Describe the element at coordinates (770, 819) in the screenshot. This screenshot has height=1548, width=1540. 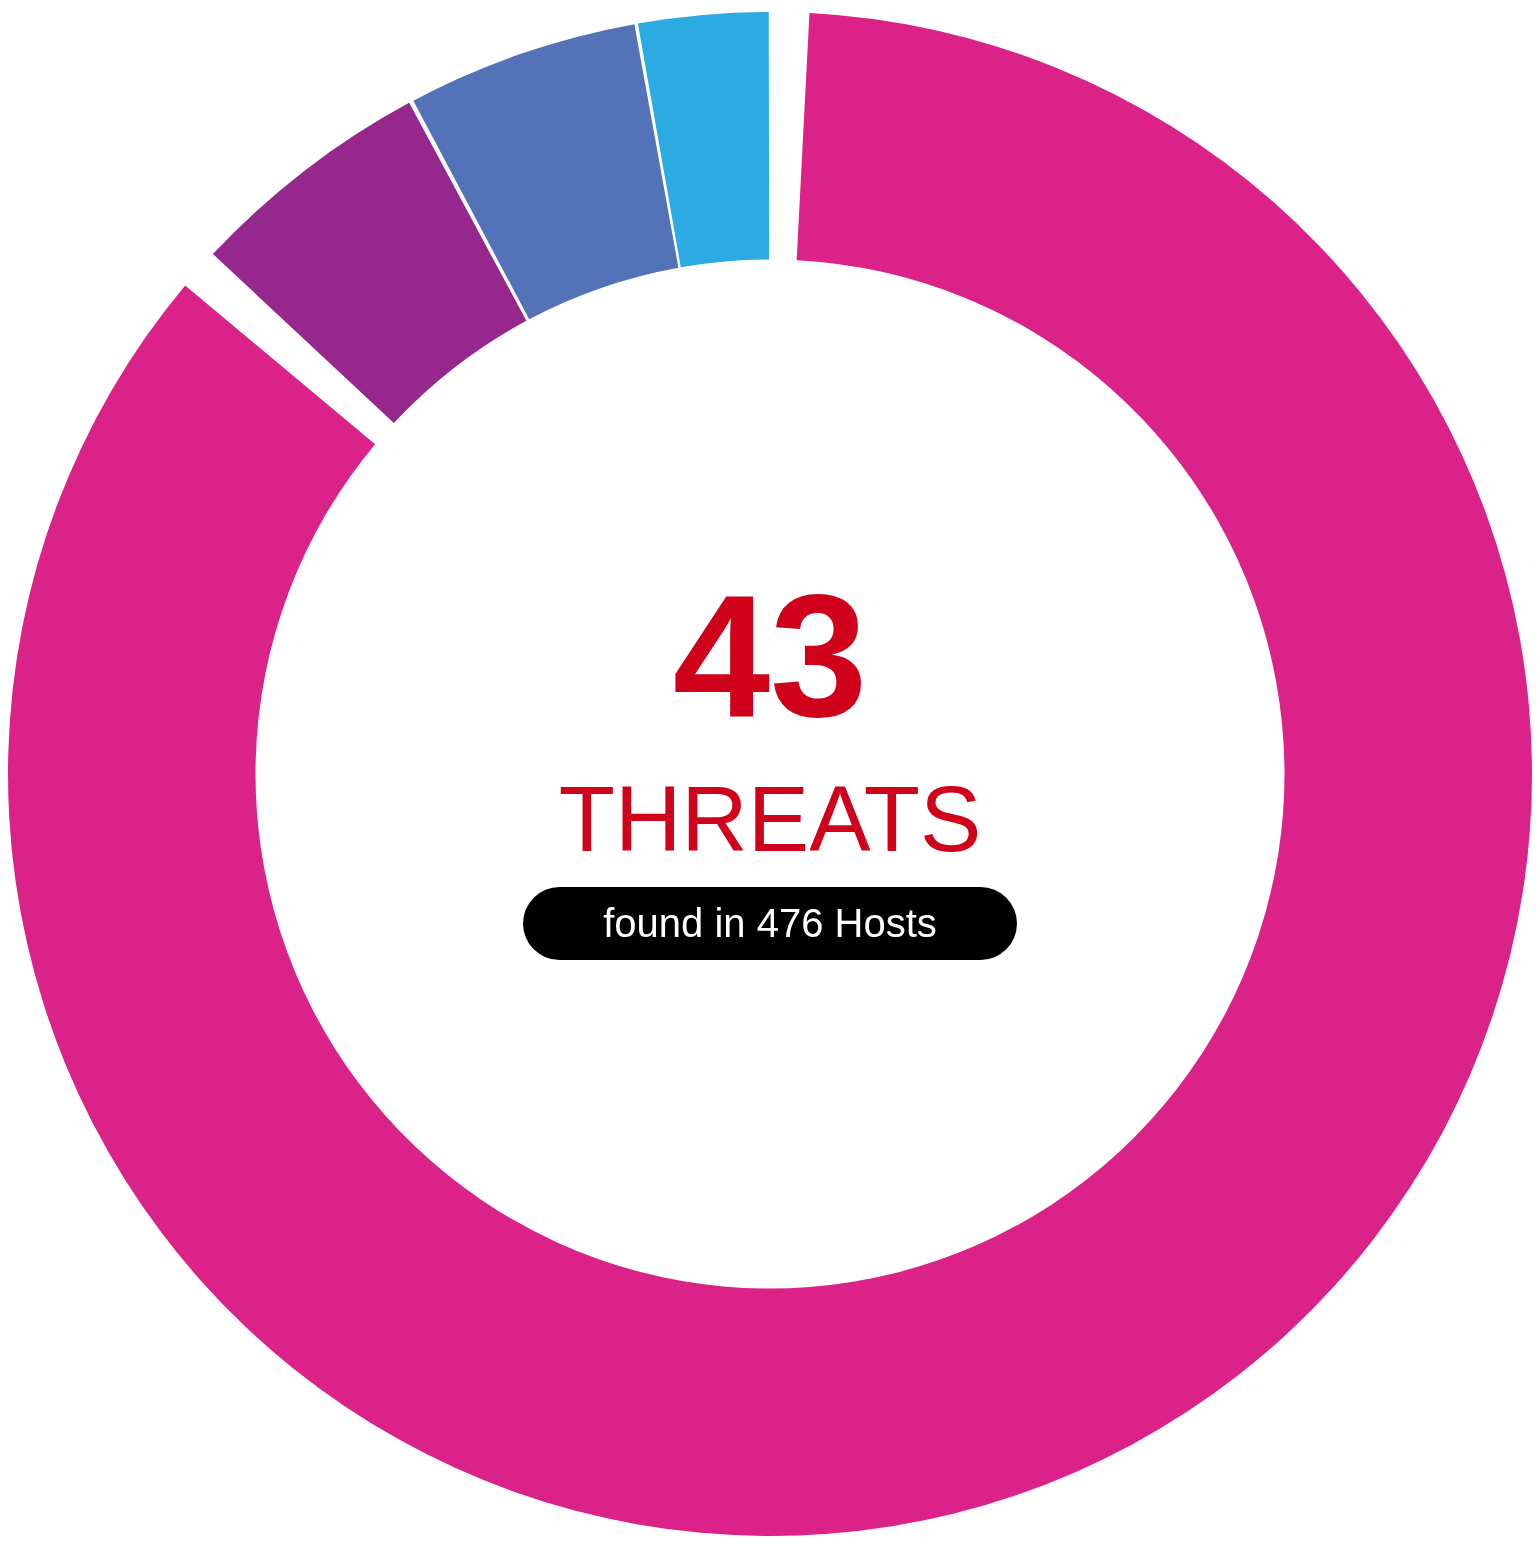
I see `text: THREATS` at that location.